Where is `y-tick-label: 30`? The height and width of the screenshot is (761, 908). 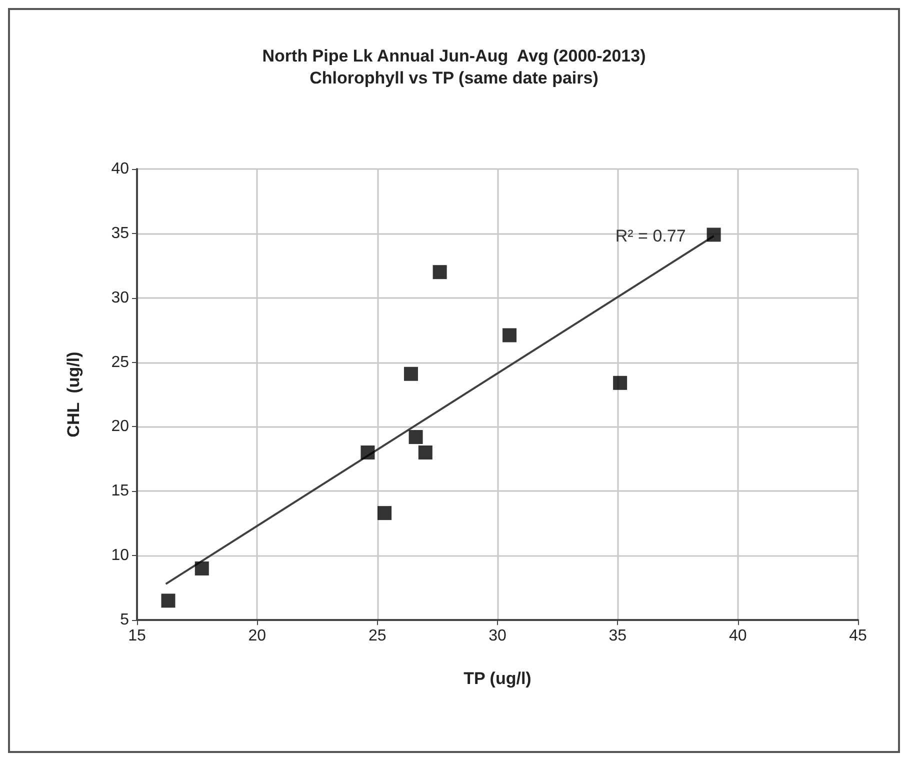 y-tick-label: 30 is located at coordinates (120, 297).